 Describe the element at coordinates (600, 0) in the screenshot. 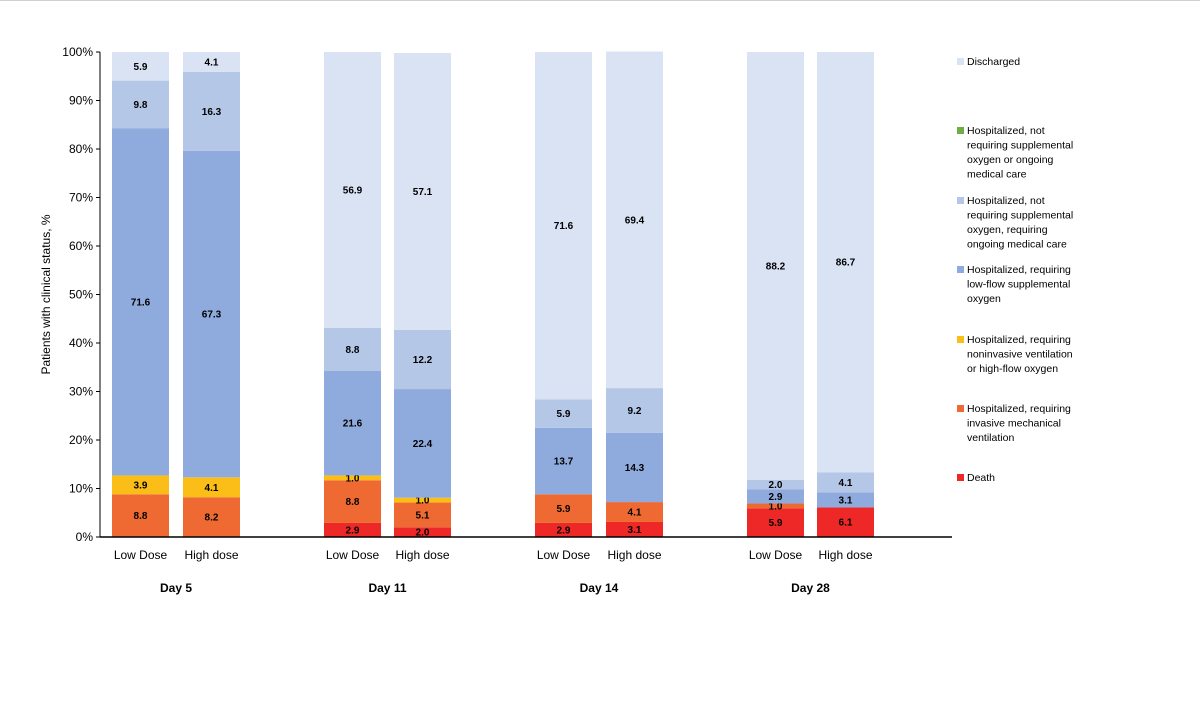

I see `top-border` at that location.